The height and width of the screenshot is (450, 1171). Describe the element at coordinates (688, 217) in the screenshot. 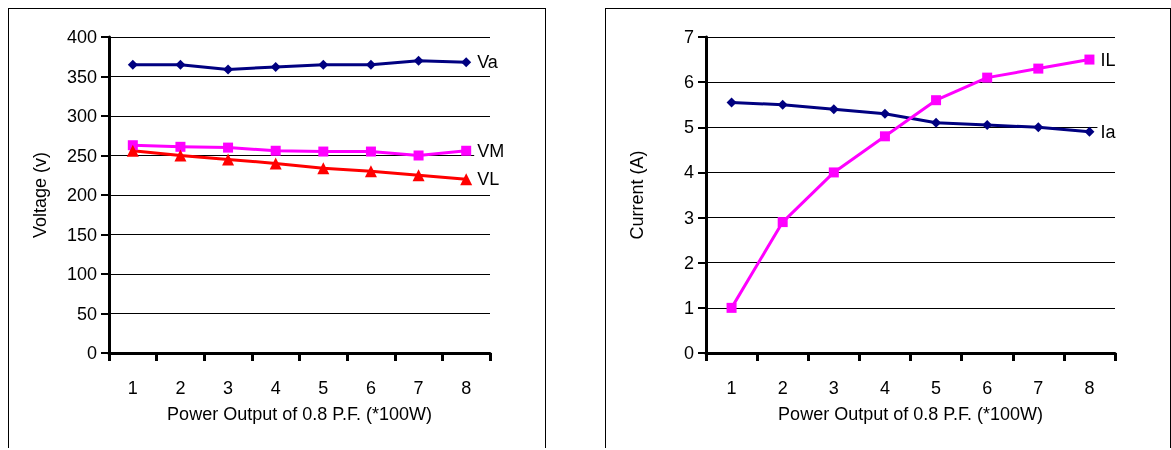

I see `y-tick-label: 3` at that location.